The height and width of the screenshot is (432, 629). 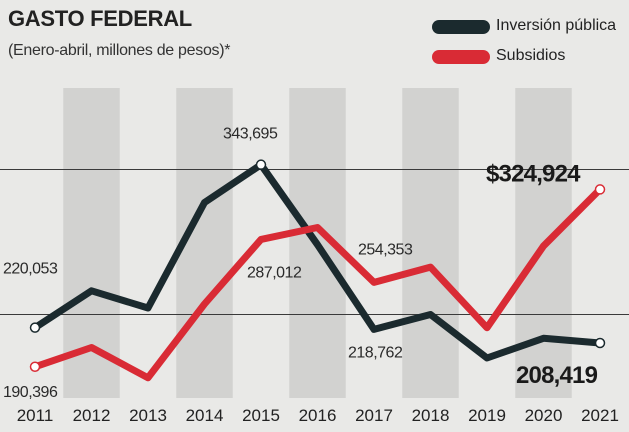 I want to click on data-label: 208,419, so click(x=557, y=375).